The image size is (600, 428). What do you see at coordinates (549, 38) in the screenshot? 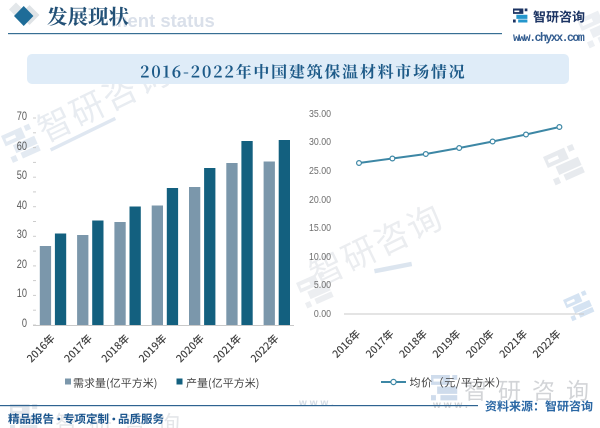
I see `svg-text: www.chyxx.com` at bounding box center [549, 38].